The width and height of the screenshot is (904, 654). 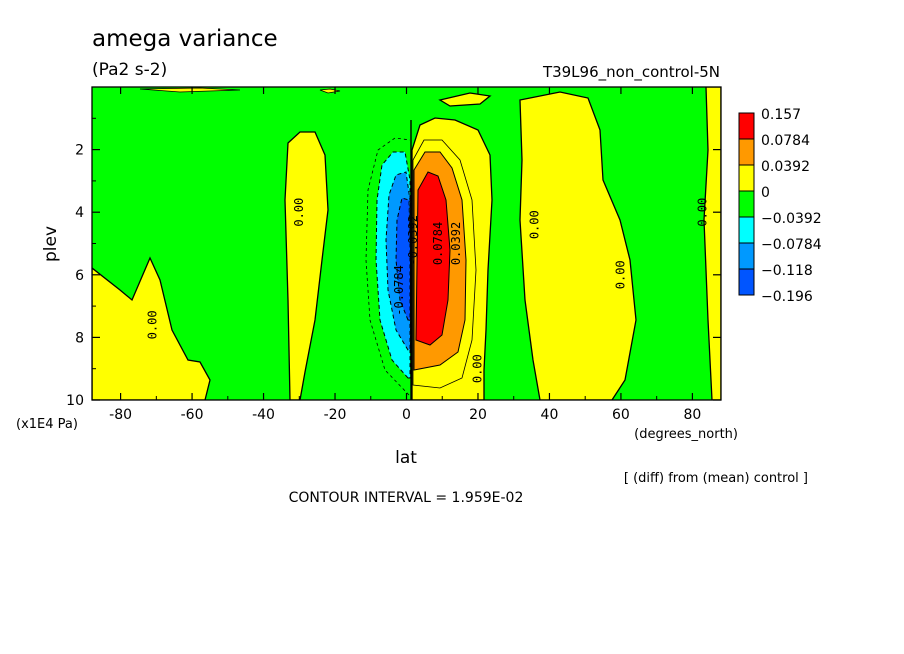 I want to click on legend-label: 0.0784, so click(x=785, y=141).